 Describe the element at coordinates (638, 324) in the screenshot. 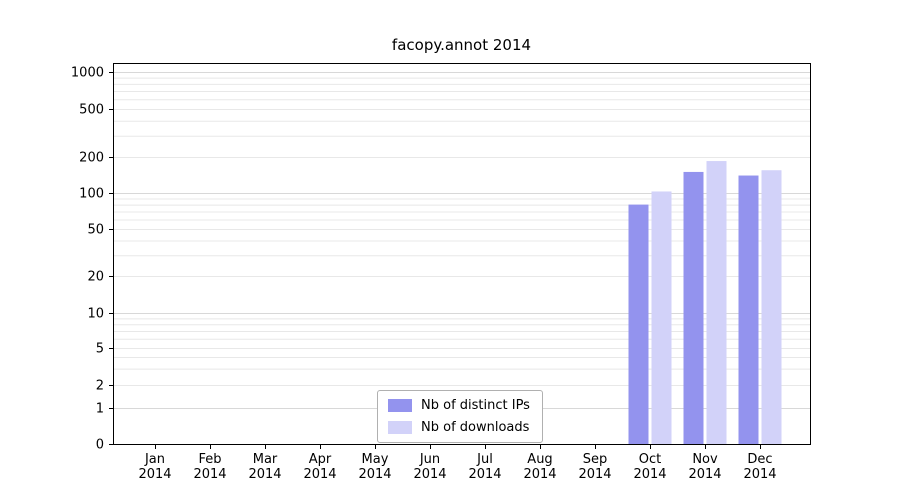

I see `bar-distinct-ips-oct` at that location.